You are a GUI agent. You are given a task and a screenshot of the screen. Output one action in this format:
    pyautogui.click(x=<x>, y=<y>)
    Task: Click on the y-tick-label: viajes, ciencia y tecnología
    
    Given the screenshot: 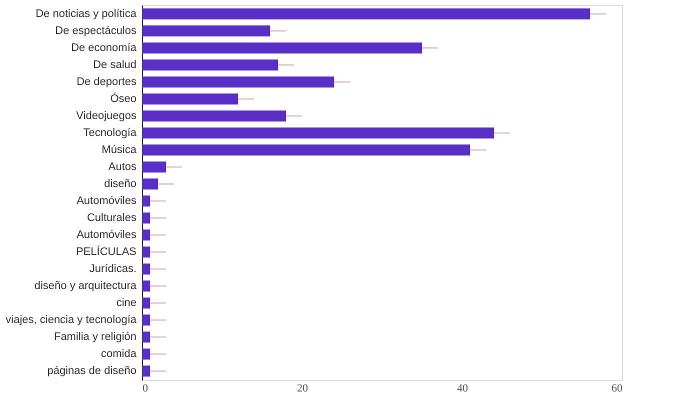 What is the action you would take?
    pyautogui.click(x=72, y=320)
    